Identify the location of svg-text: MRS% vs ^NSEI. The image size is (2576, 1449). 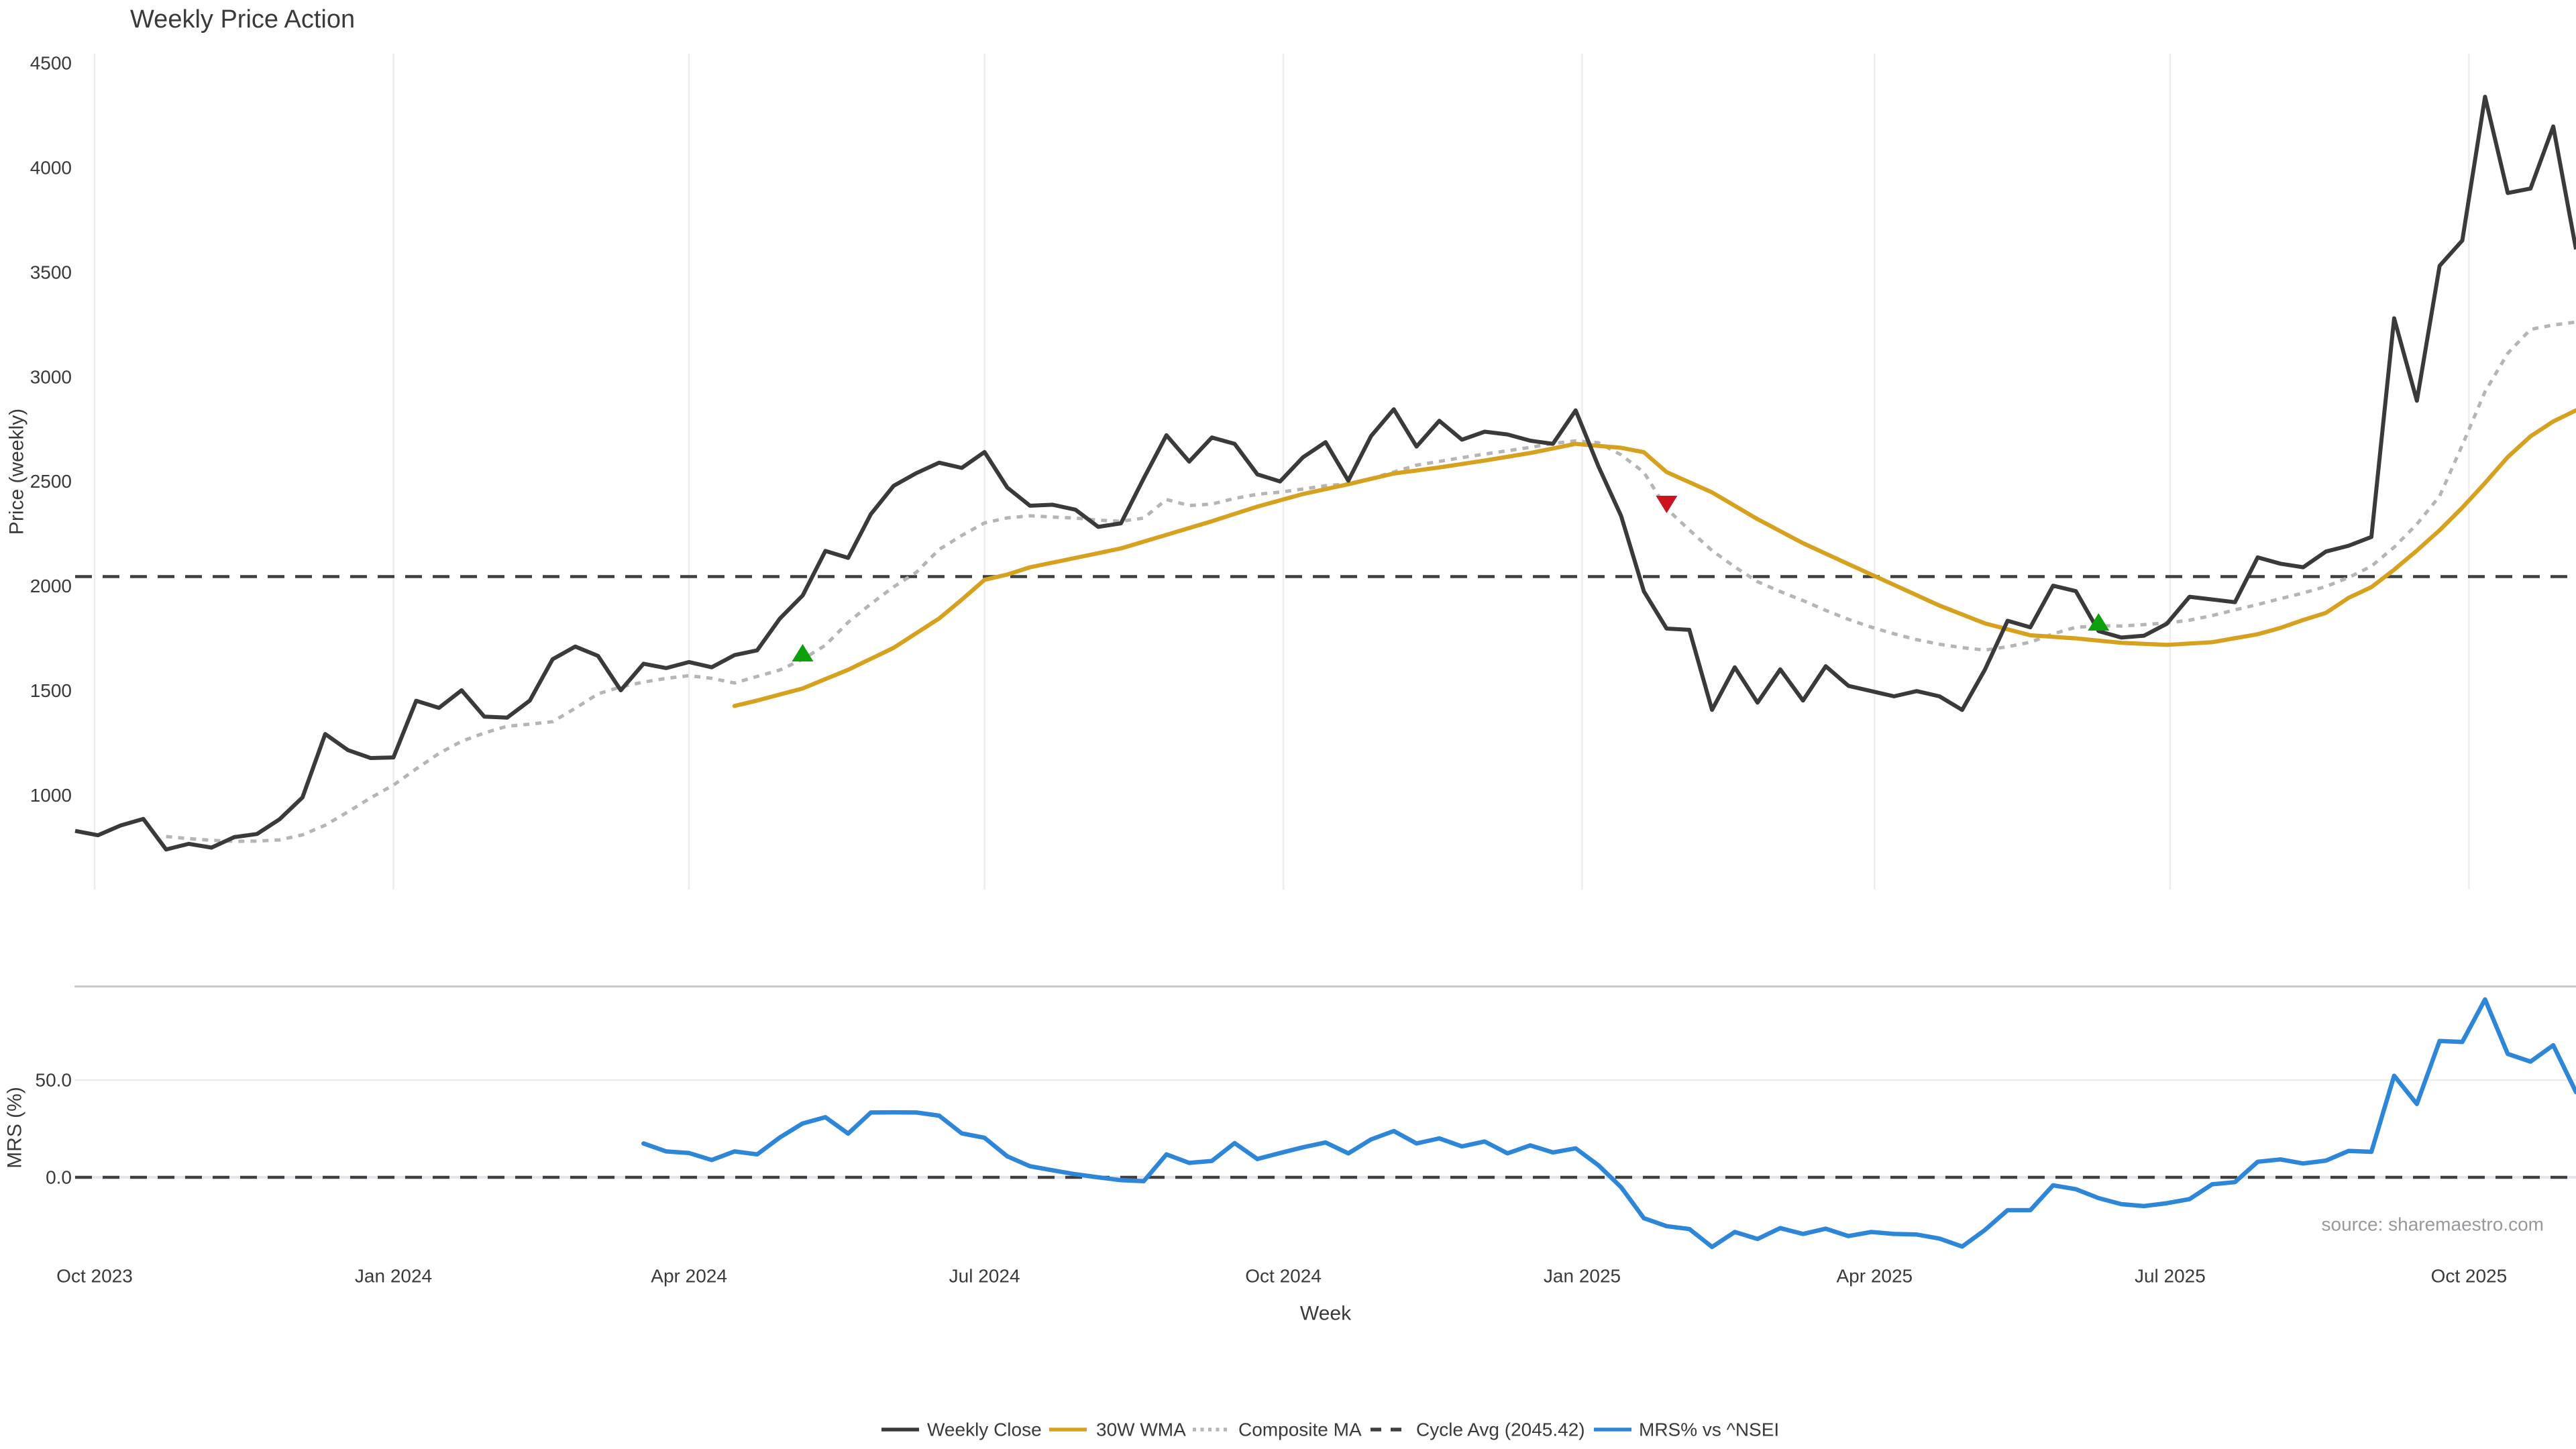
(1709, 1429).